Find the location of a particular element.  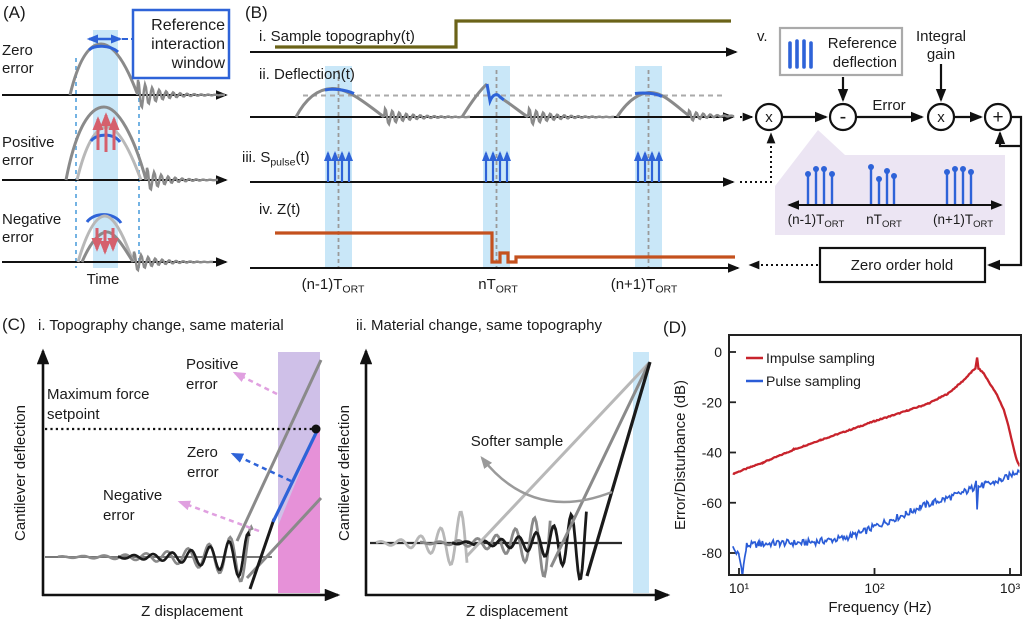

zero-error-pointer-arrow is located at coordinates (261, 467).